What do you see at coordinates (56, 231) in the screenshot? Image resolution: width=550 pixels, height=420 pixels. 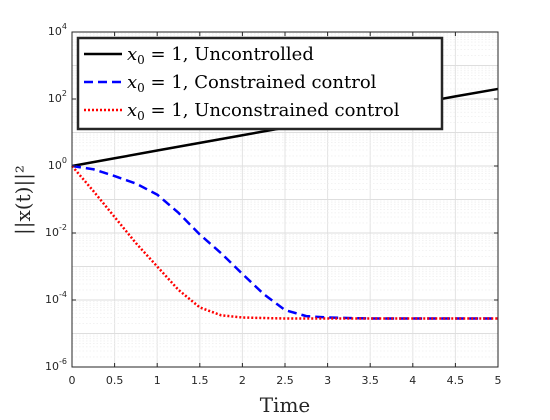 I see `y-tick-label: 10⁻²` at bounding box center [56, 231].